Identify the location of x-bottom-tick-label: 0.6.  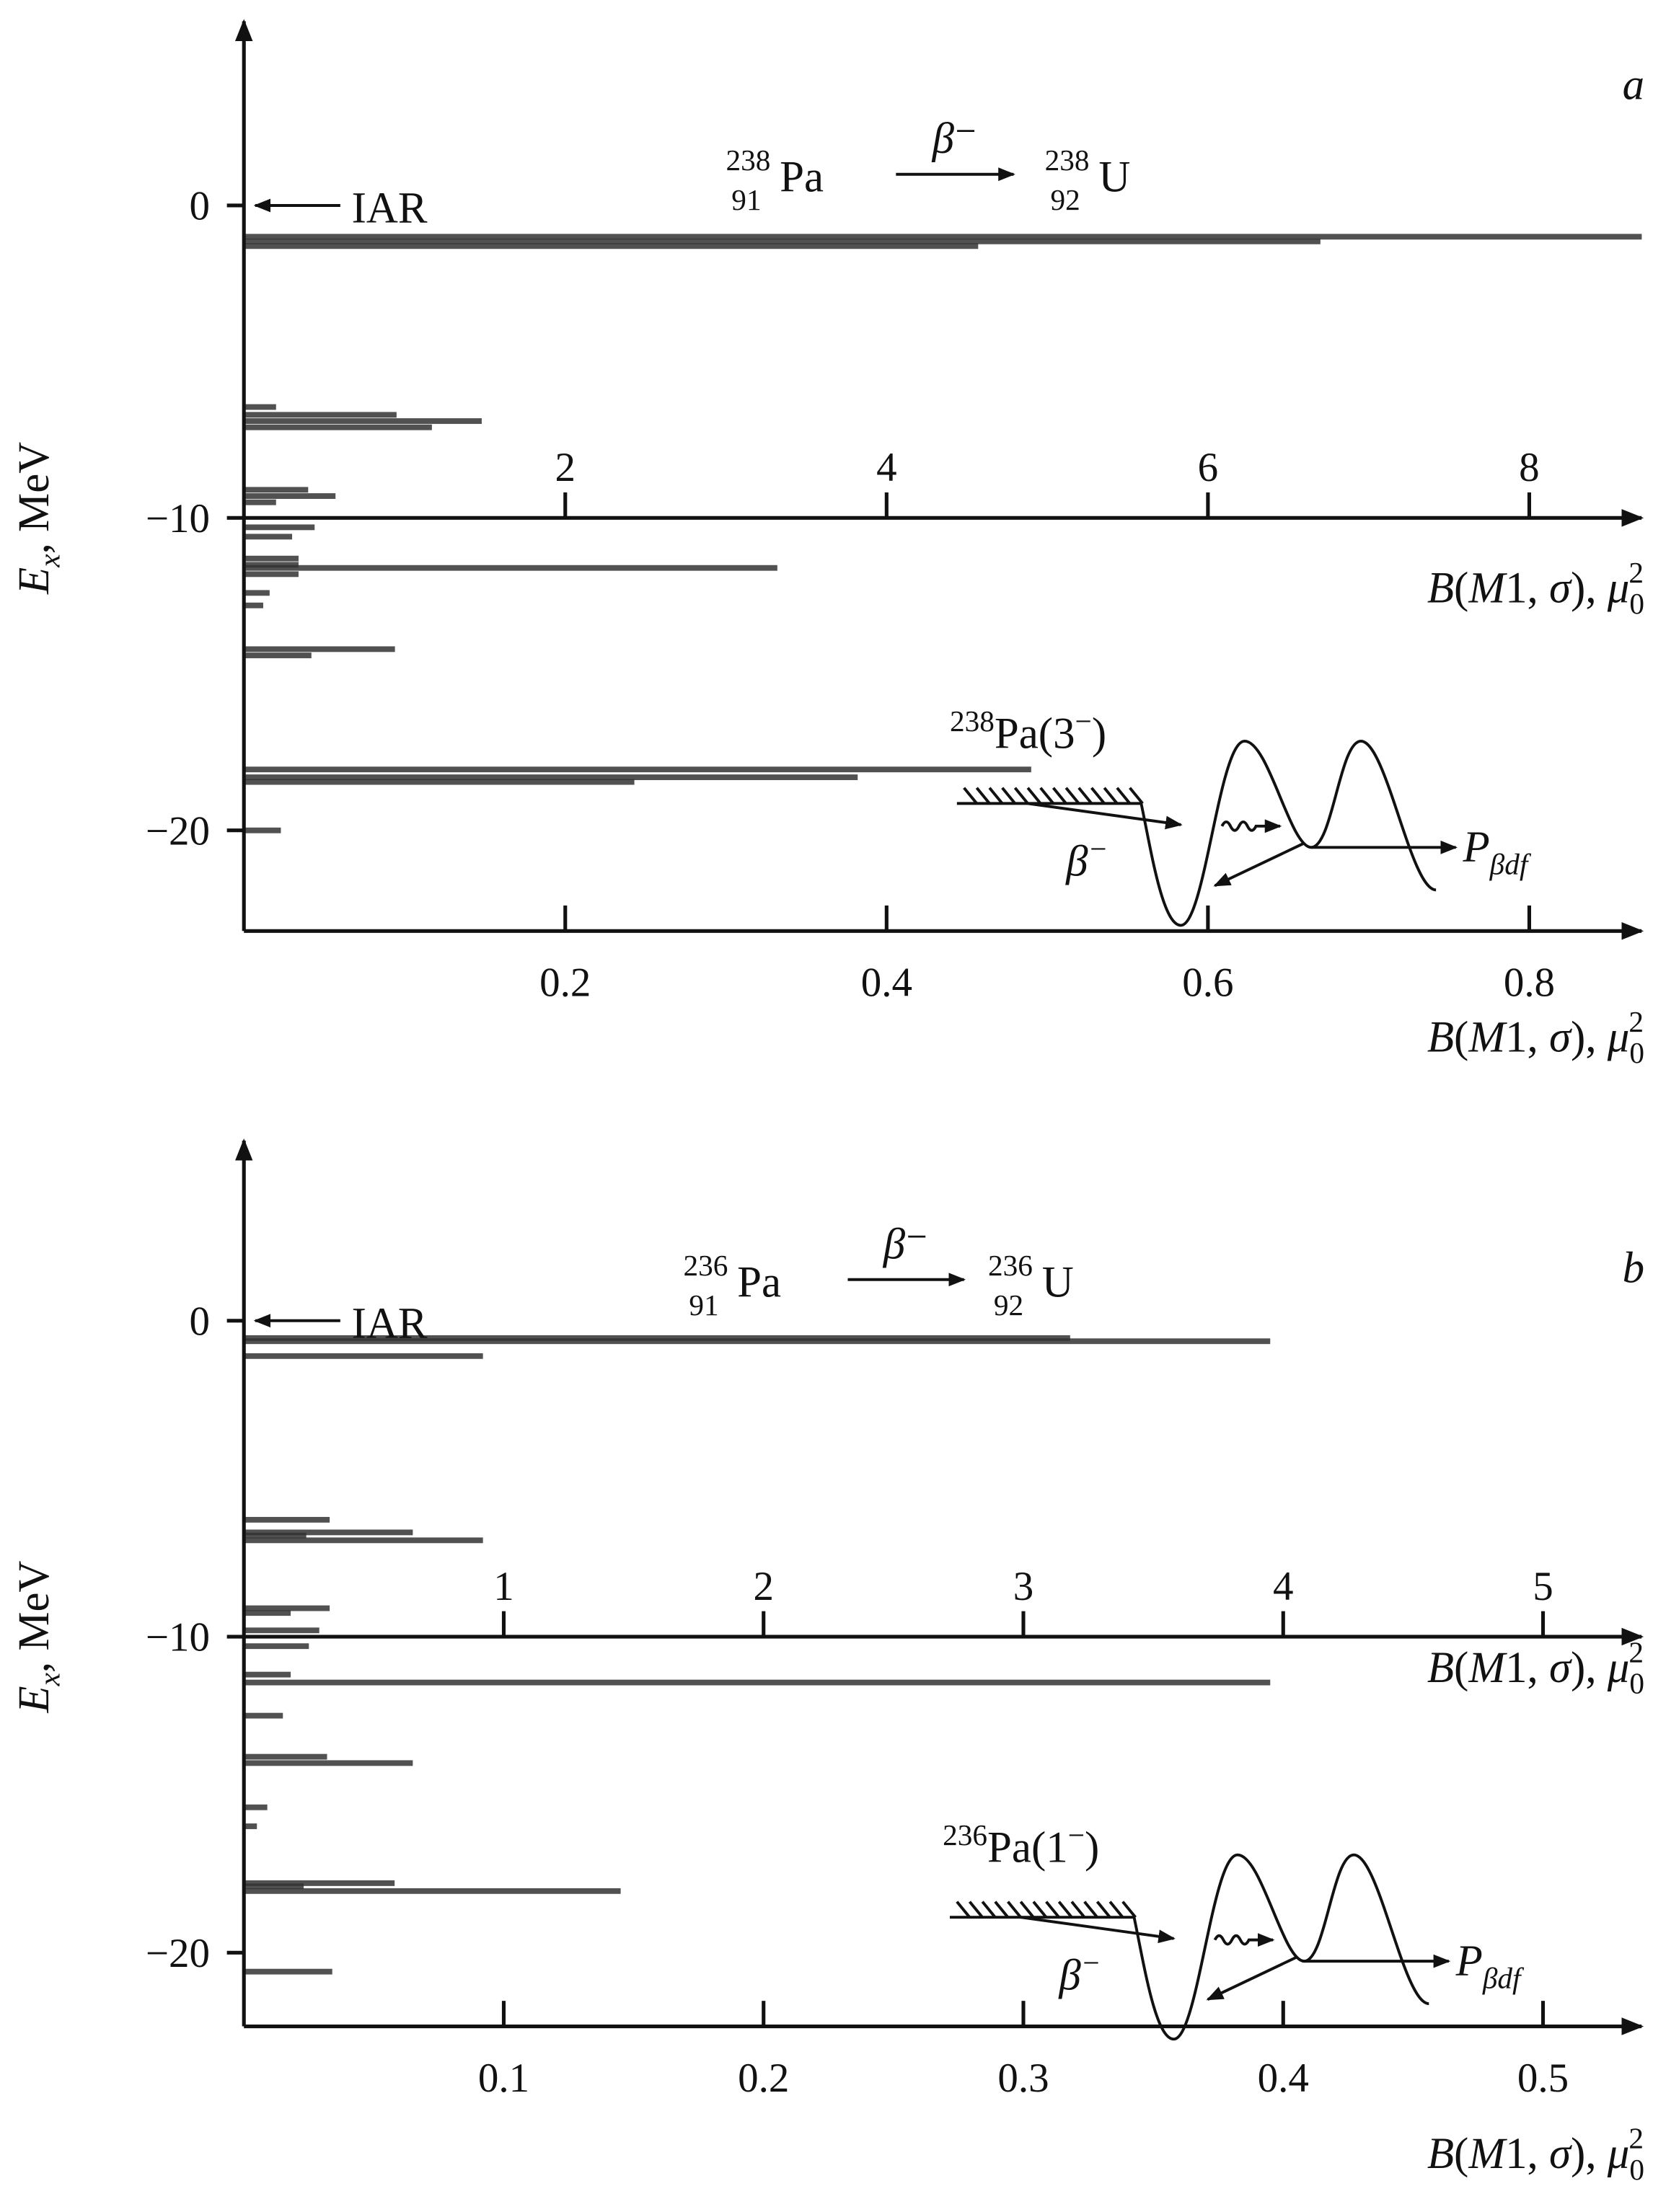
(1207, 983).